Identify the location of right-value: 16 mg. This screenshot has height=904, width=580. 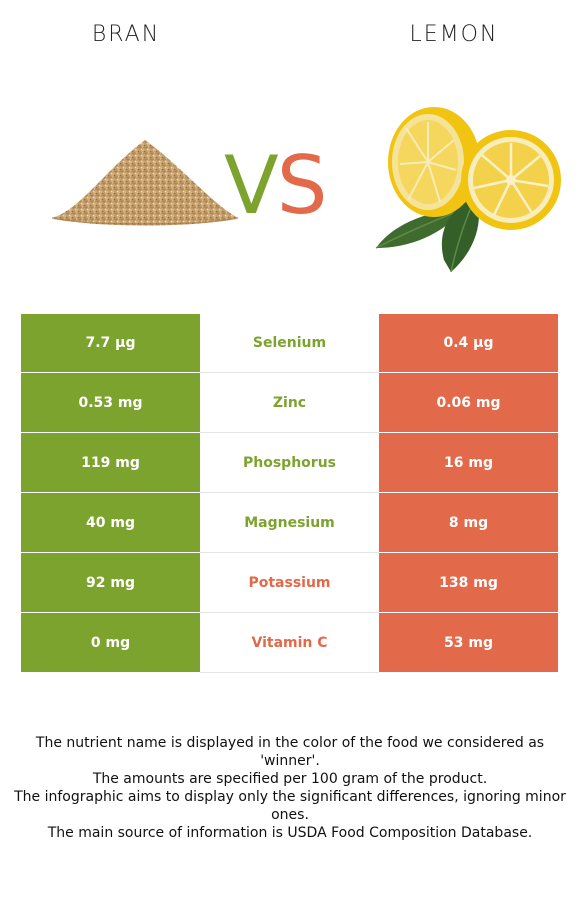
(468, 463).